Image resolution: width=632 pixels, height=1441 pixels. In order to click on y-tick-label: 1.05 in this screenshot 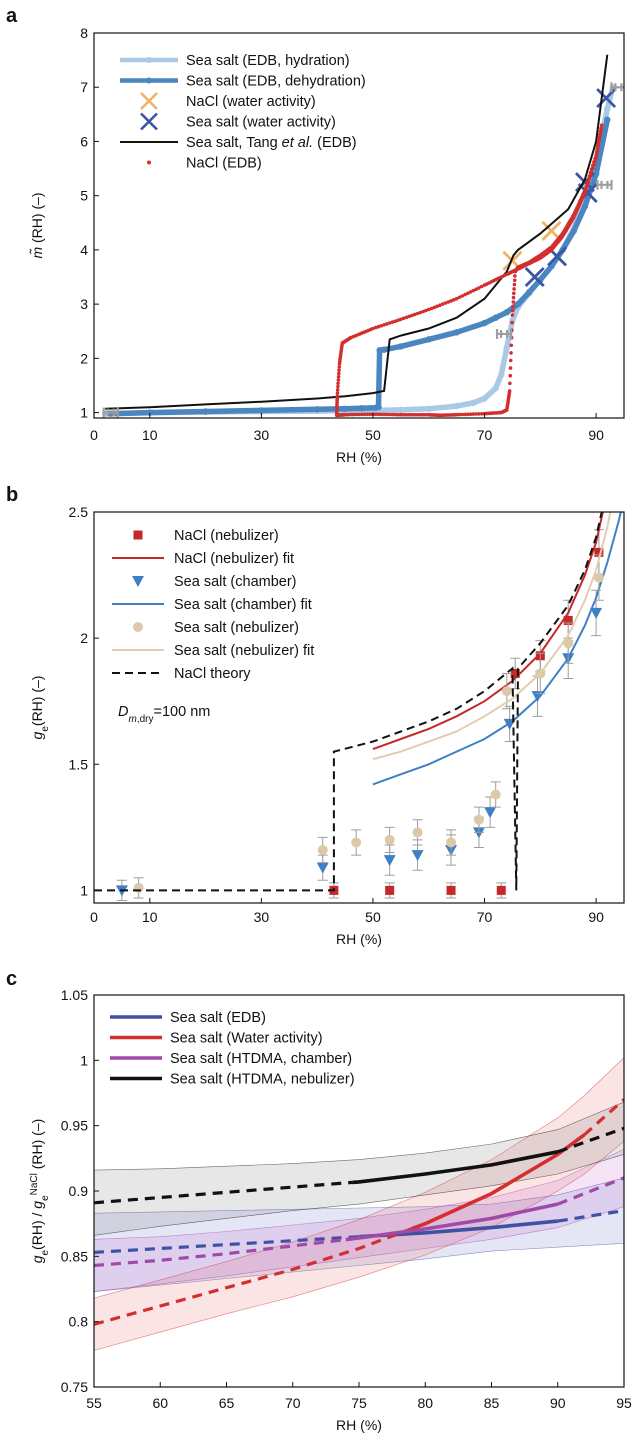, I will do `click(74, 995)`.